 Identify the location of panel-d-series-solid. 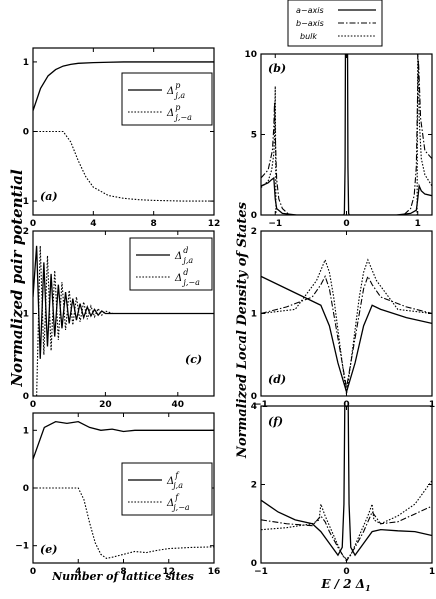
(346, 335).